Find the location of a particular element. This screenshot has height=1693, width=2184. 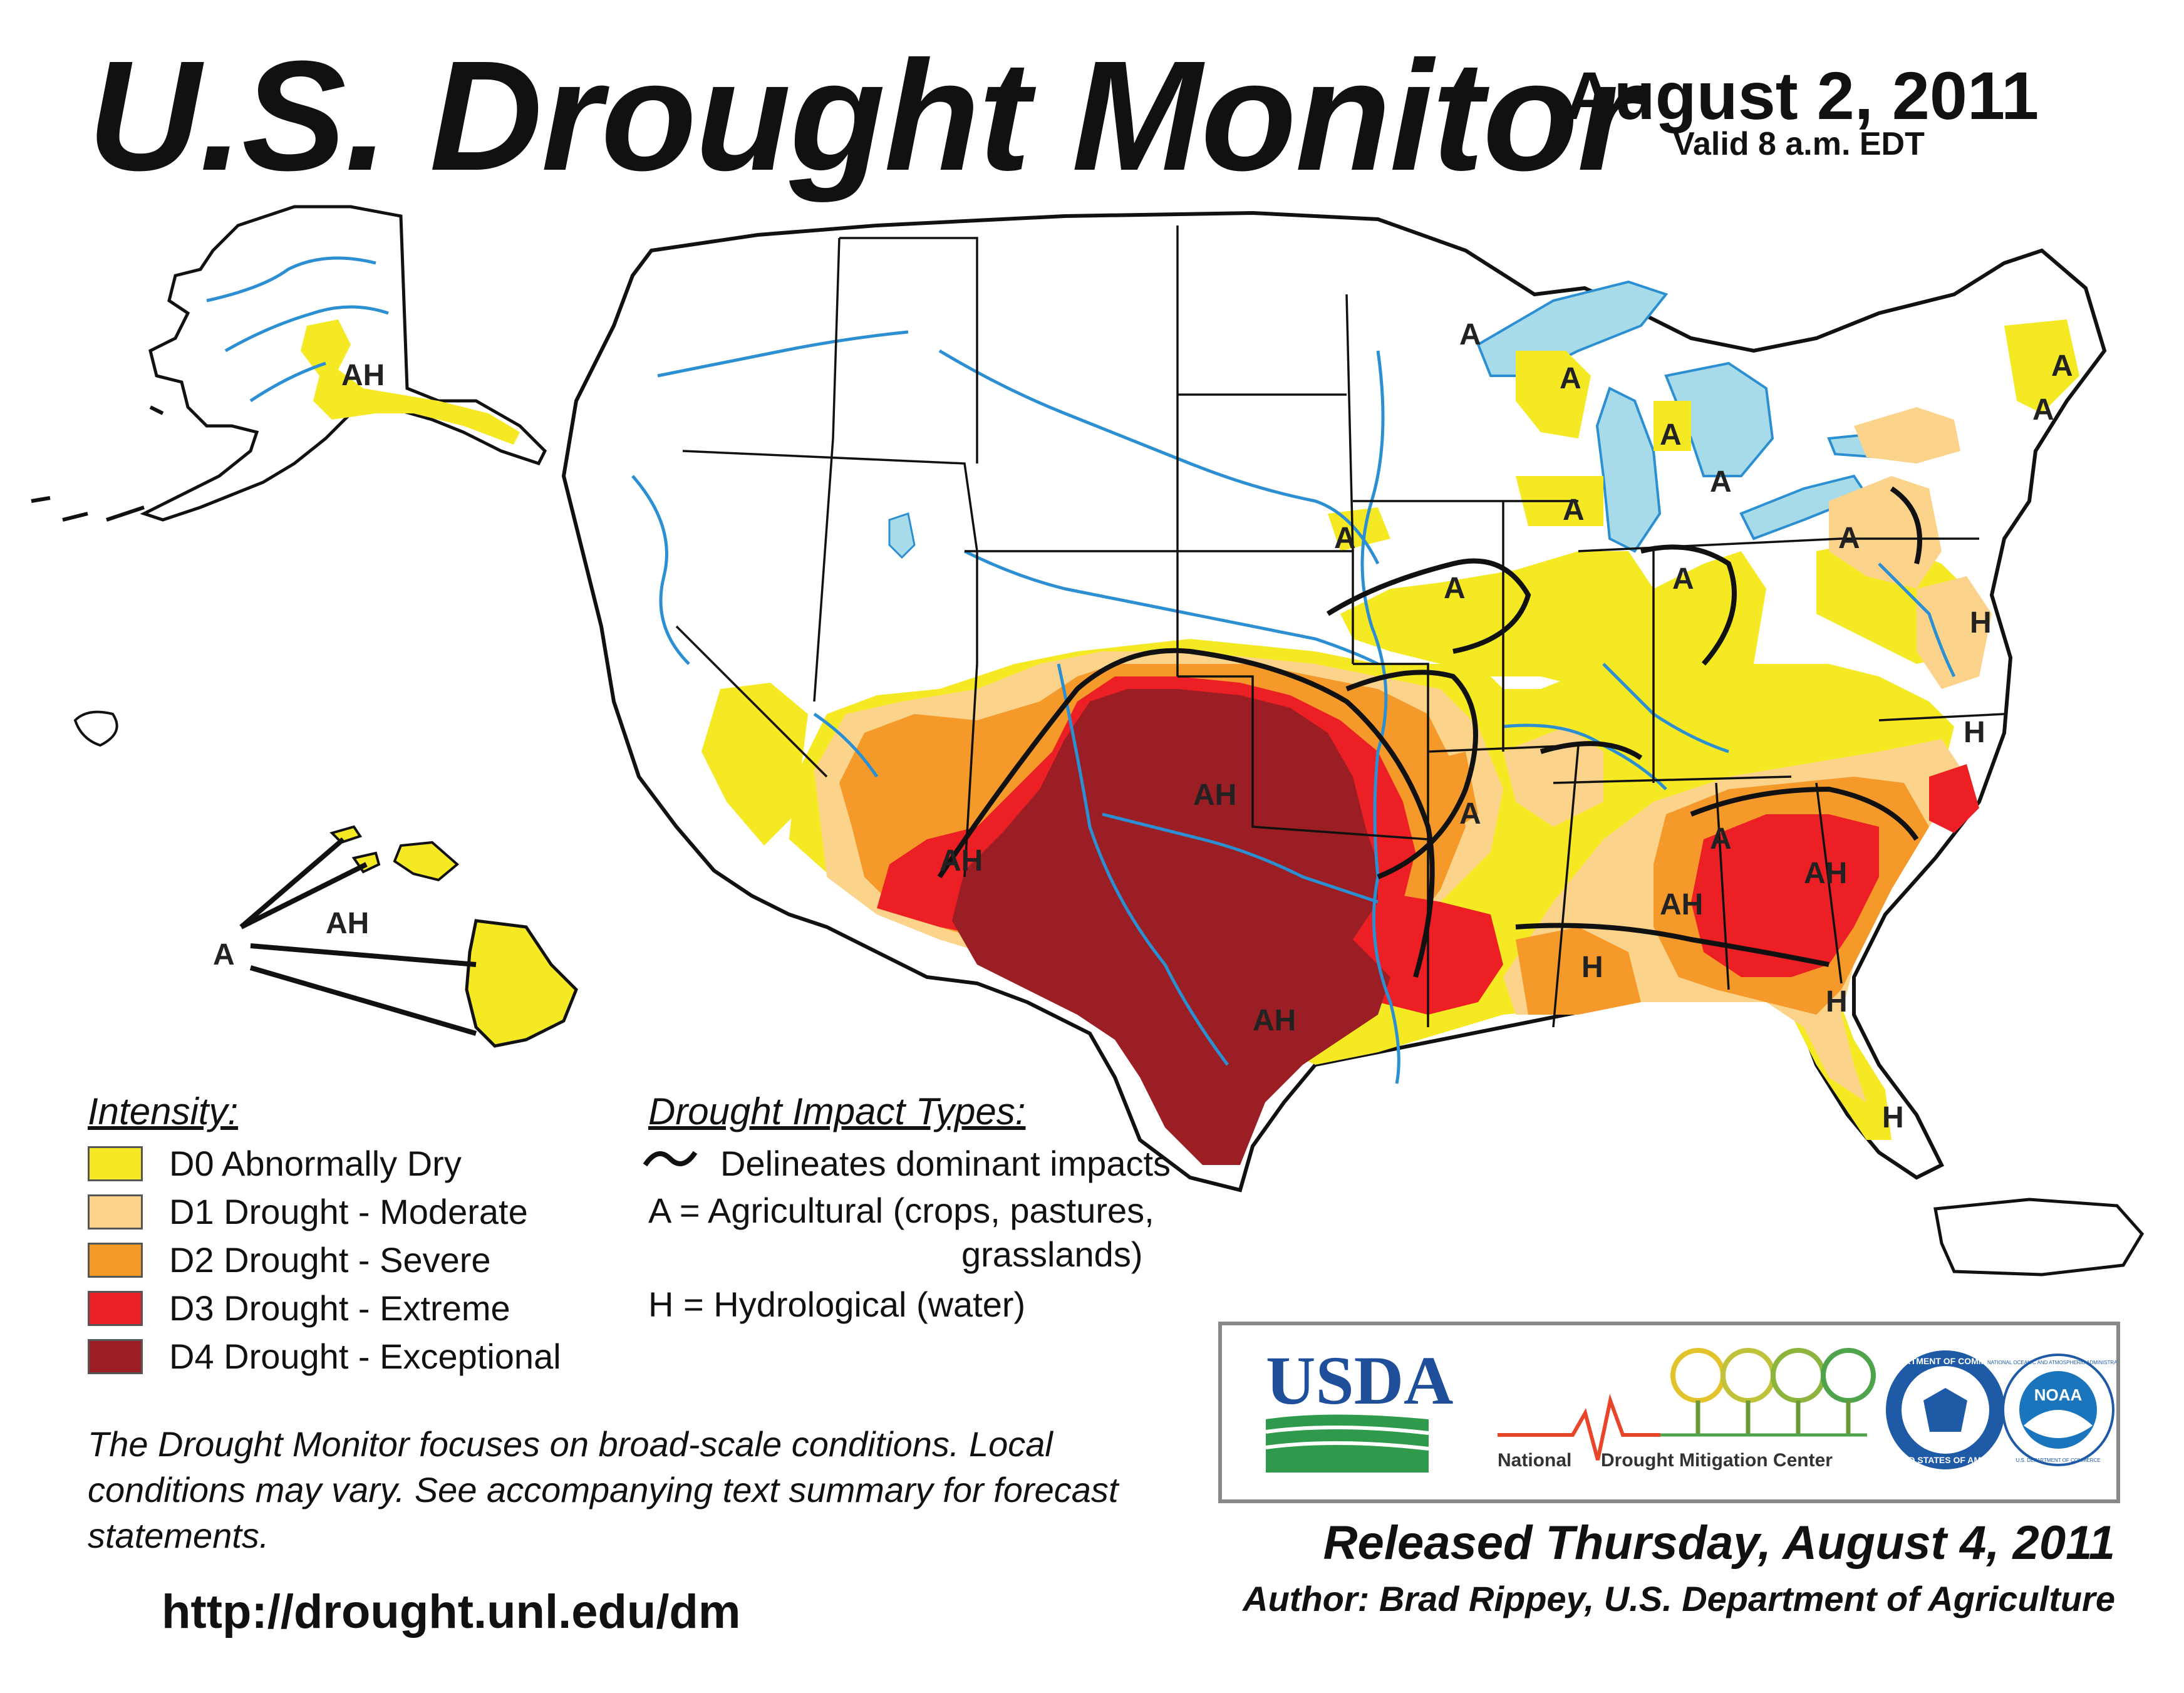

d0-swatch is located at coordinates (116, 1163).